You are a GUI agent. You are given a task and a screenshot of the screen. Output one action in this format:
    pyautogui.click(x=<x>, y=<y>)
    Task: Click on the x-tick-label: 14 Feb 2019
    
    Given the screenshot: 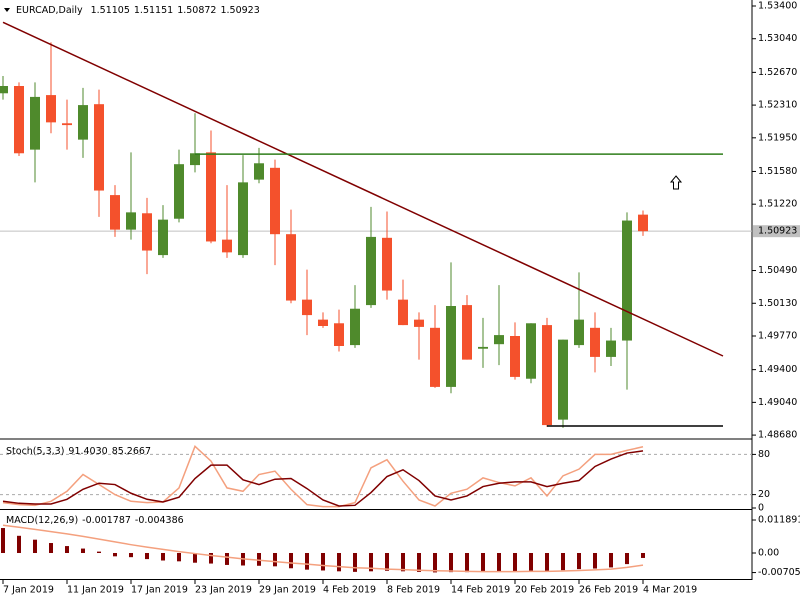 What is the action you would take?
    pyautogui.click(x=480, y=590)
    